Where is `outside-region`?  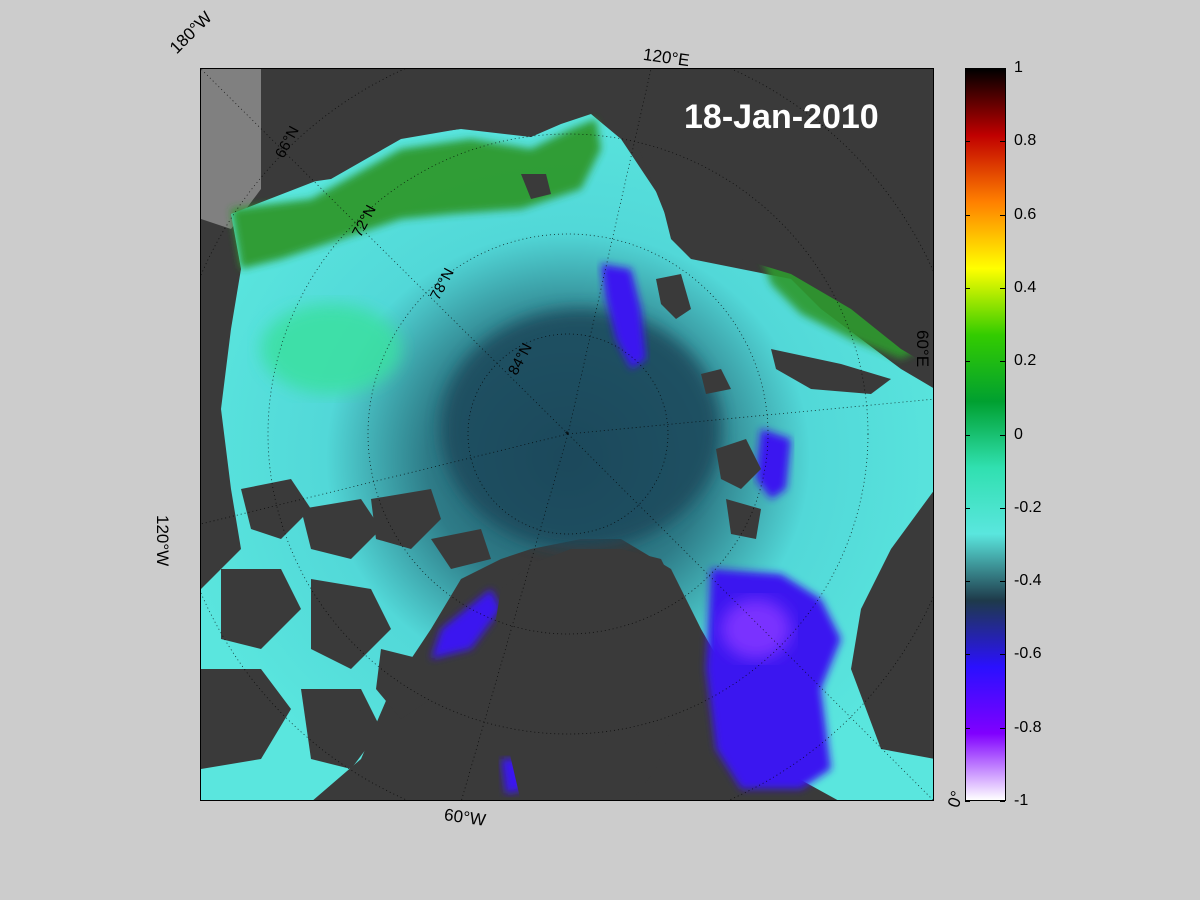
outside-region is located at coordinates (231, 149).